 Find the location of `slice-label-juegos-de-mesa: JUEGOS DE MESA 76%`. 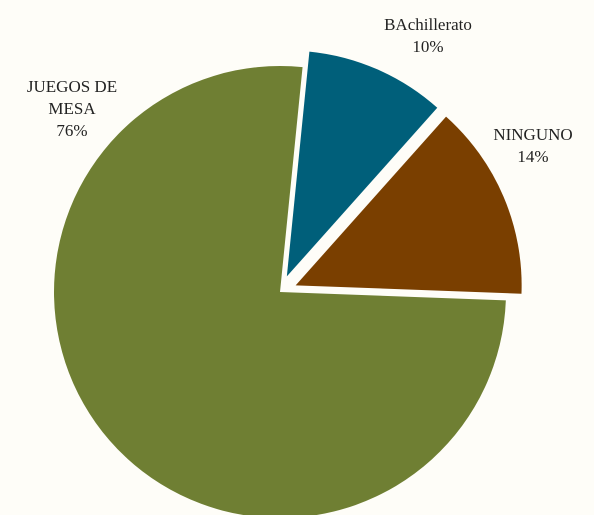

slice-label-juegos-de-mesa: JUEGOS DE MESA 76% is located at coordinates (72, 109).